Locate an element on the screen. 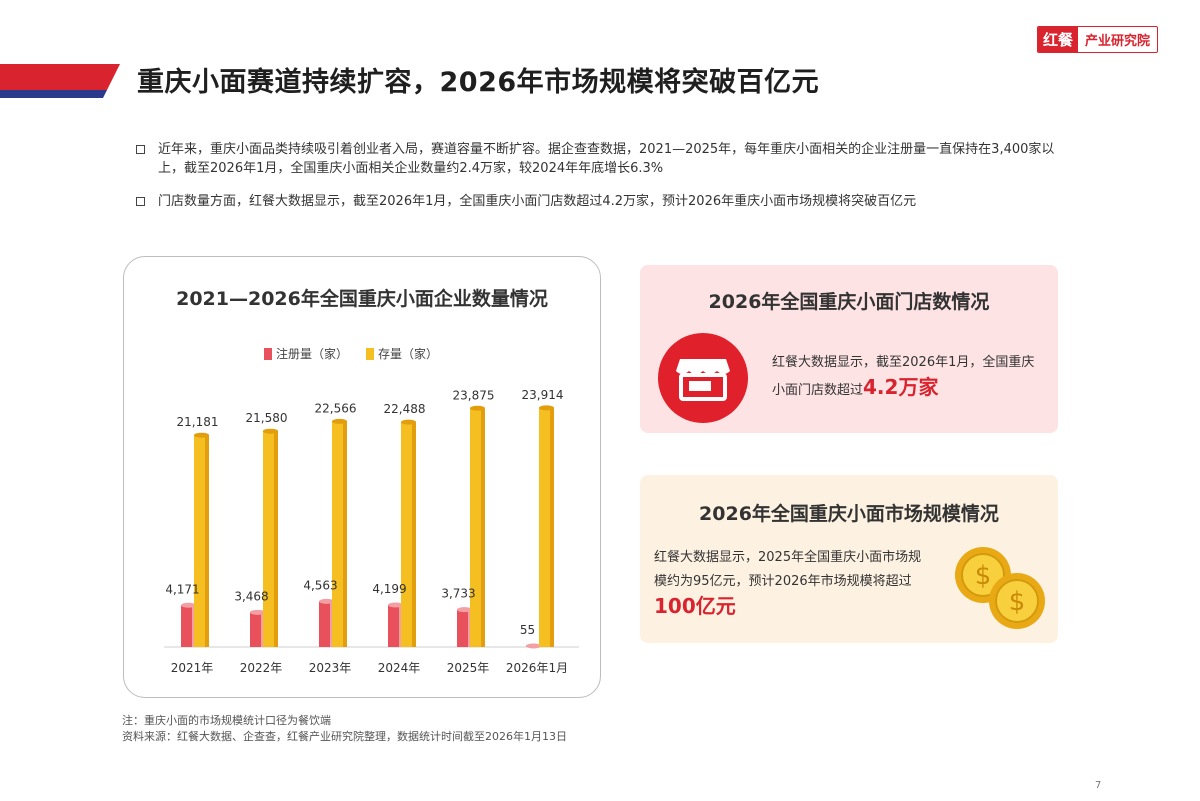 Image resolution: width=1200 pixels, height=801 pixels. brand-logo-name: 产业研究院 is located at coordinates (1117, 41).